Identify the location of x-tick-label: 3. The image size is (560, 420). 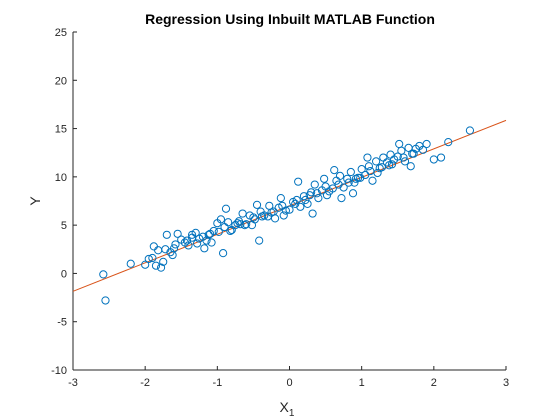
(506, 383).